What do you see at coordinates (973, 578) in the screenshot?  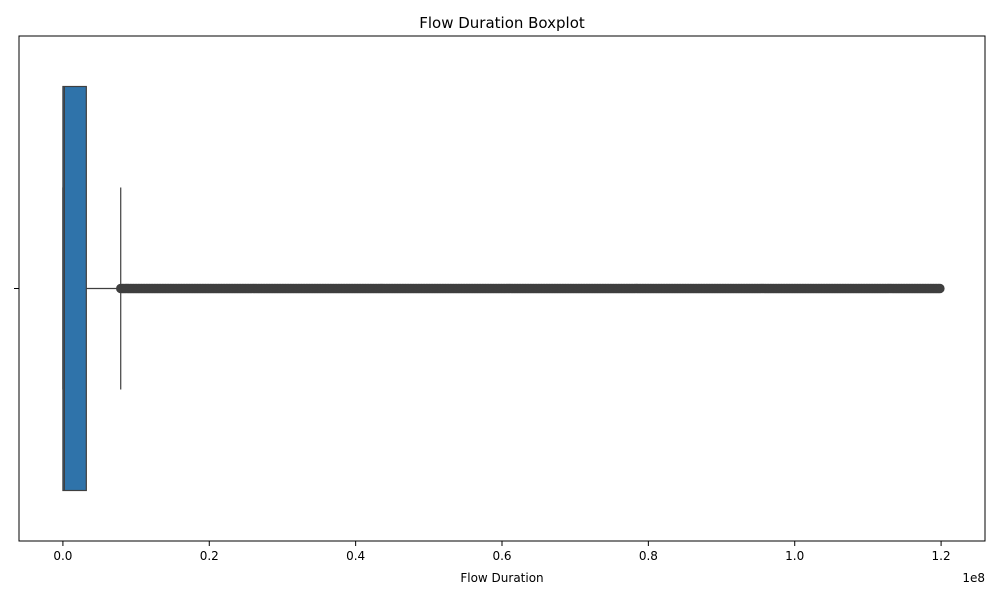 I see `x-axis-offset-label: 1e8` at bounding box center [973, 578].